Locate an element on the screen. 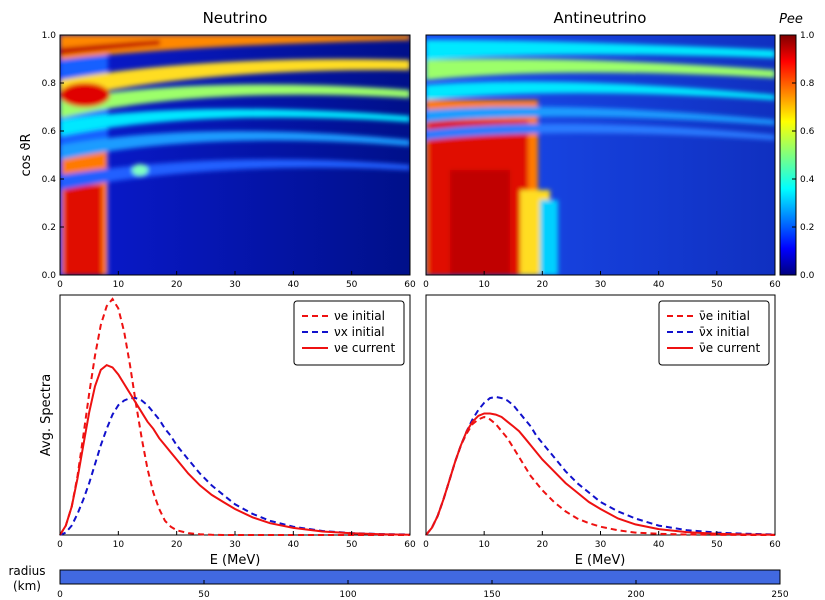 The height and width of the screenshot is (600, 825). neutrino-heatmap-ytick-label-5: 1.0 is located at coordinates (49, 36).